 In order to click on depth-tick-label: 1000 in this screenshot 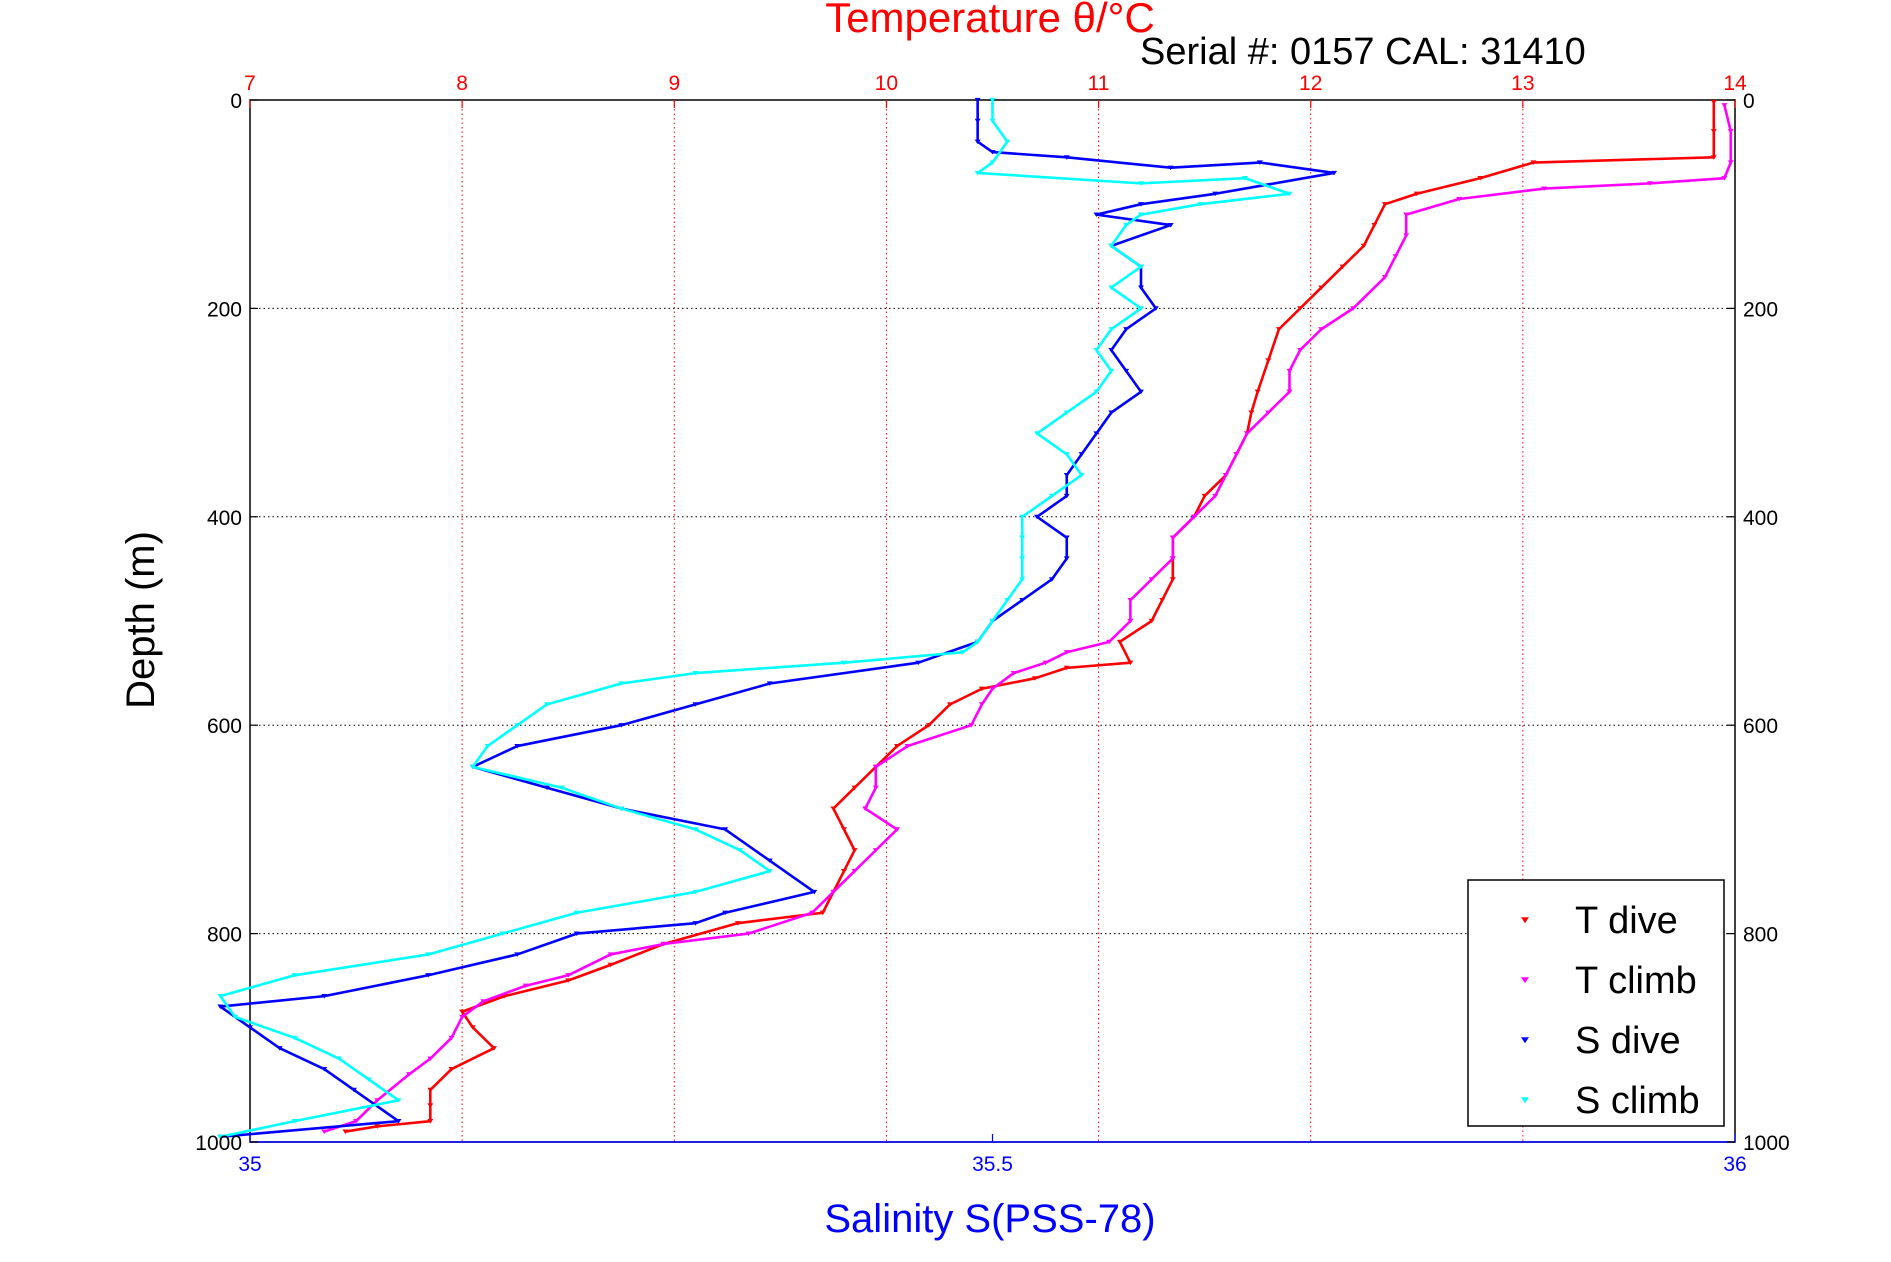, I will do `click(218, 1143)`.